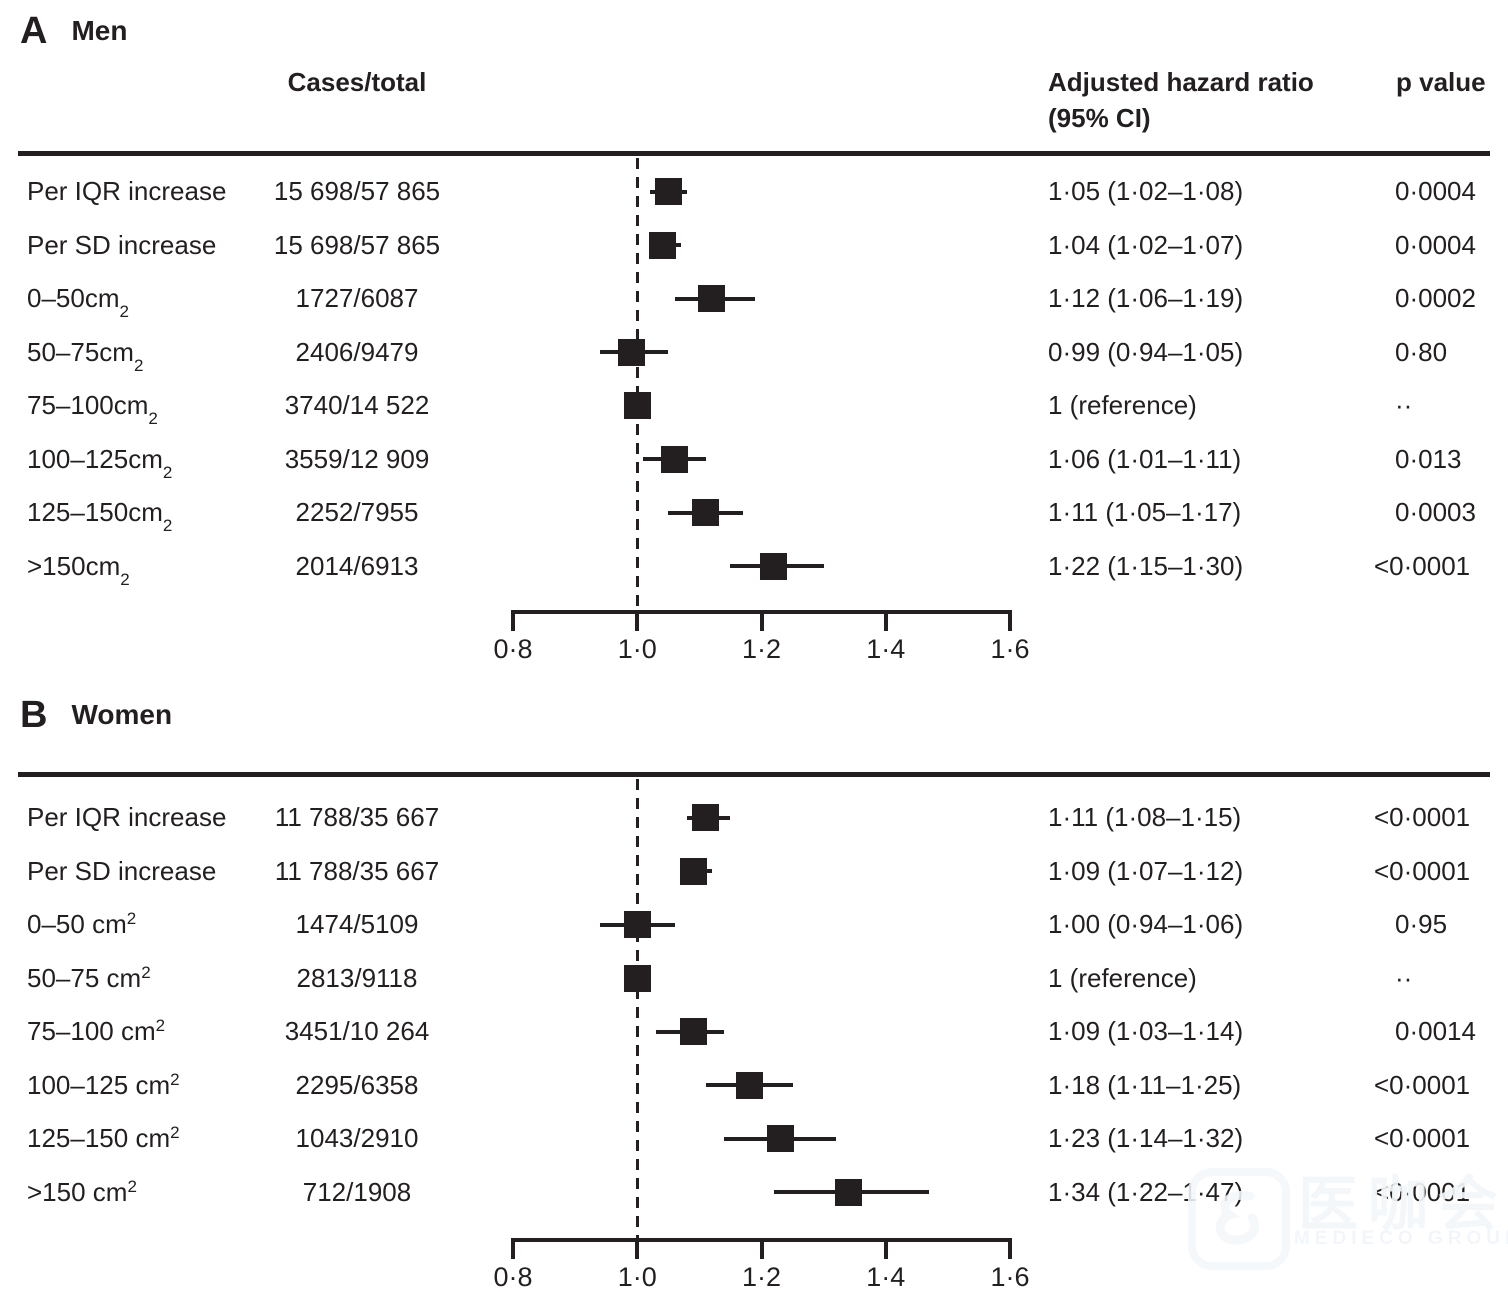 The width and height of the screenshot is (1508, 1292). What do you see at coordinates (1146, 1031) in the screenshot?
I see `row-hazard-ratio: 1·09 (1·03–1·14)` at bounding box center [1146, 1031].